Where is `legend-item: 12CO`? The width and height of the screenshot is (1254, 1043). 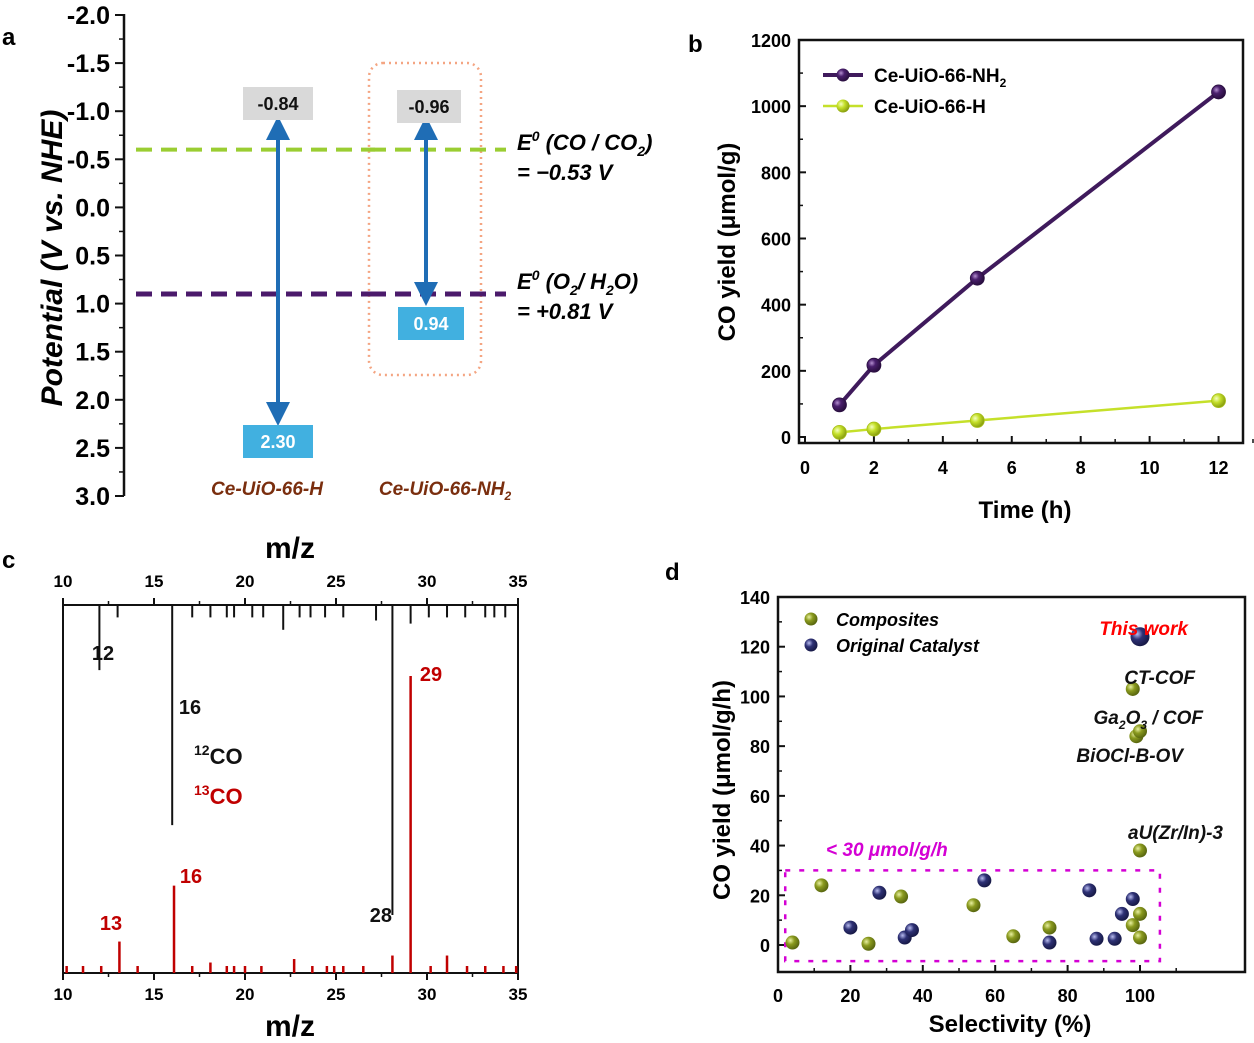 legend-item: 12CO is located at coordinates (218, 755).